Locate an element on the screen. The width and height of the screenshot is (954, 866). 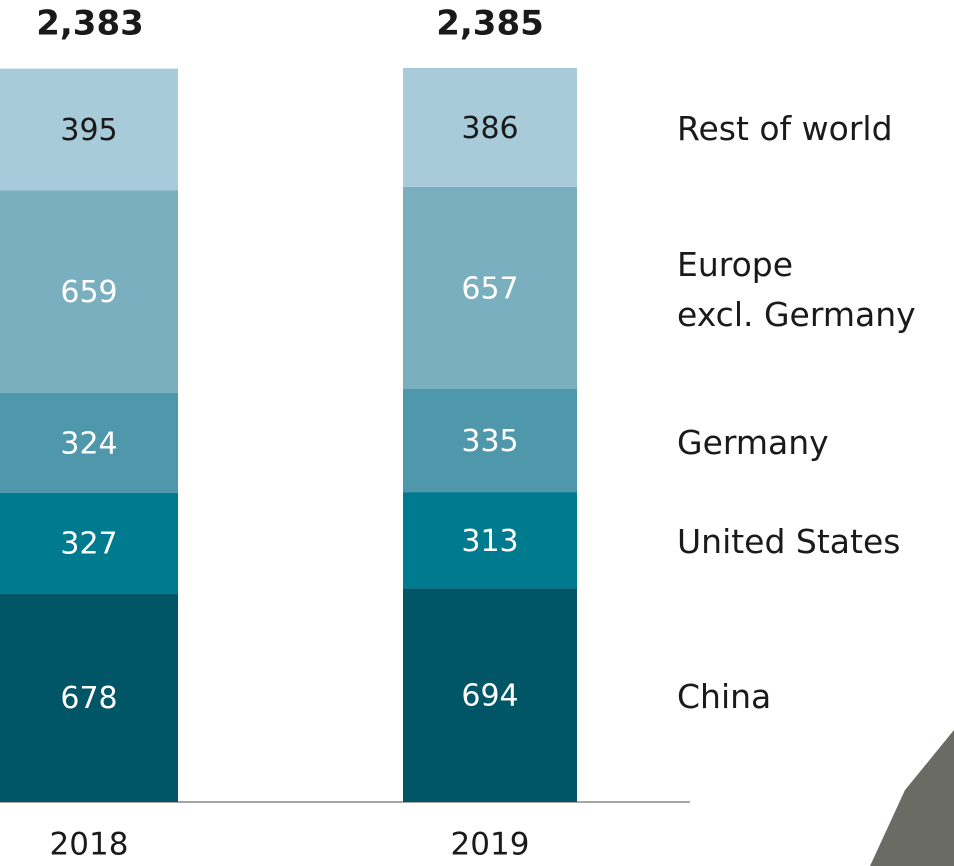
data-label: 313 is located at coordinates (489, 541).